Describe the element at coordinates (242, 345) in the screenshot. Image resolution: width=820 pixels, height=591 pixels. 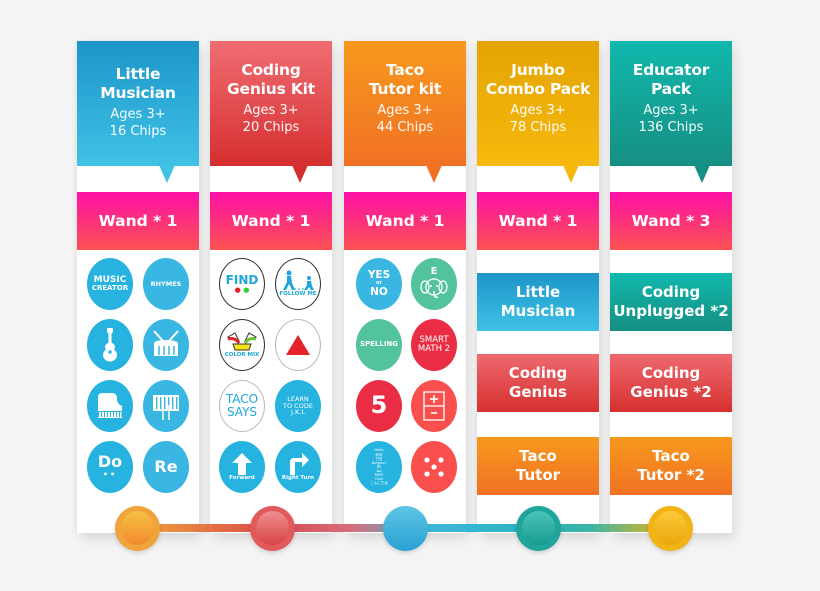
I see `chip-color-mix: COLOR MIX` at that location.